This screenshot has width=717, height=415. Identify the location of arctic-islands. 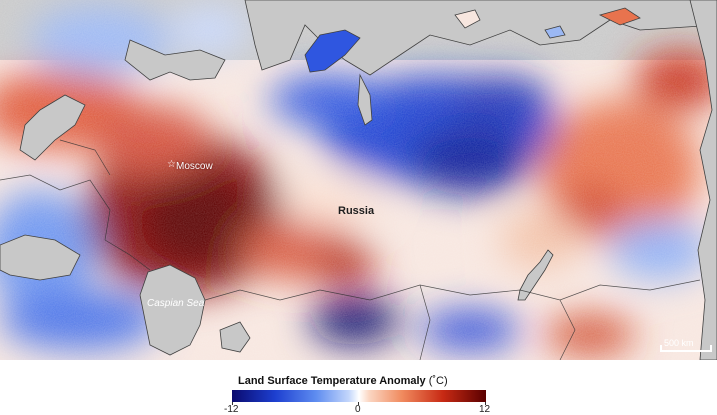
(472, 40).